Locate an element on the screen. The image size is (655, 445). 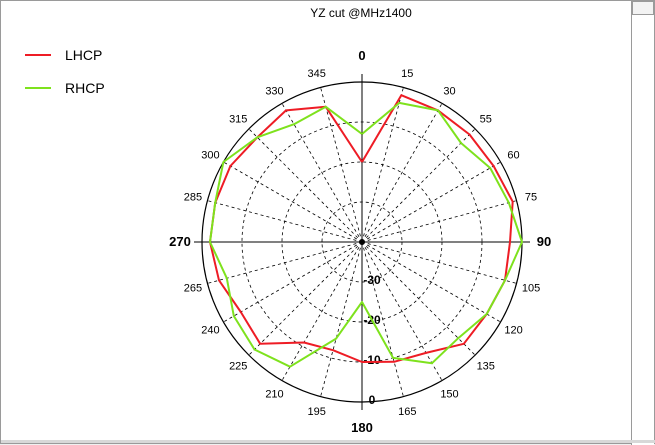
angle-tick-label: 270 is located at coordinates (180, 241).